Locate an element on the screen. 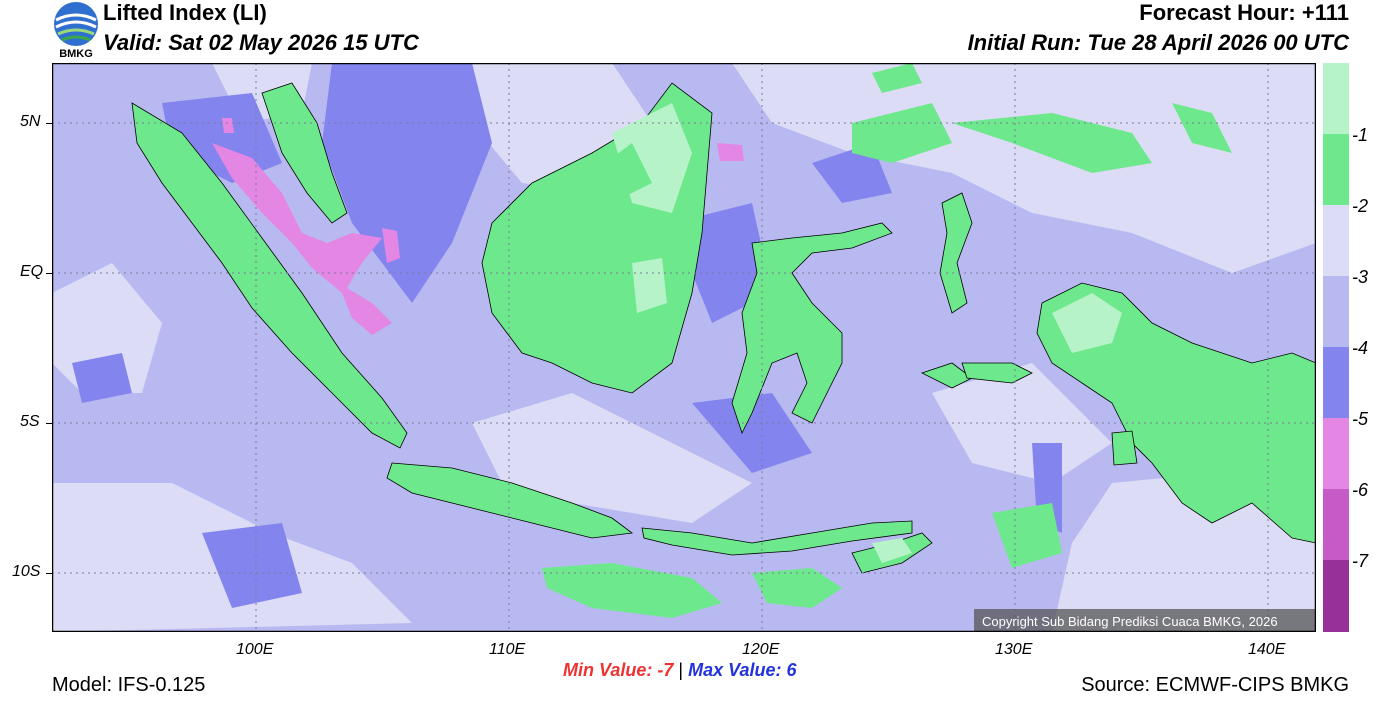 The height and width of the screenshot is (709, 1400). lon-label-130e: 130E is located at coordinates (1014, 649).